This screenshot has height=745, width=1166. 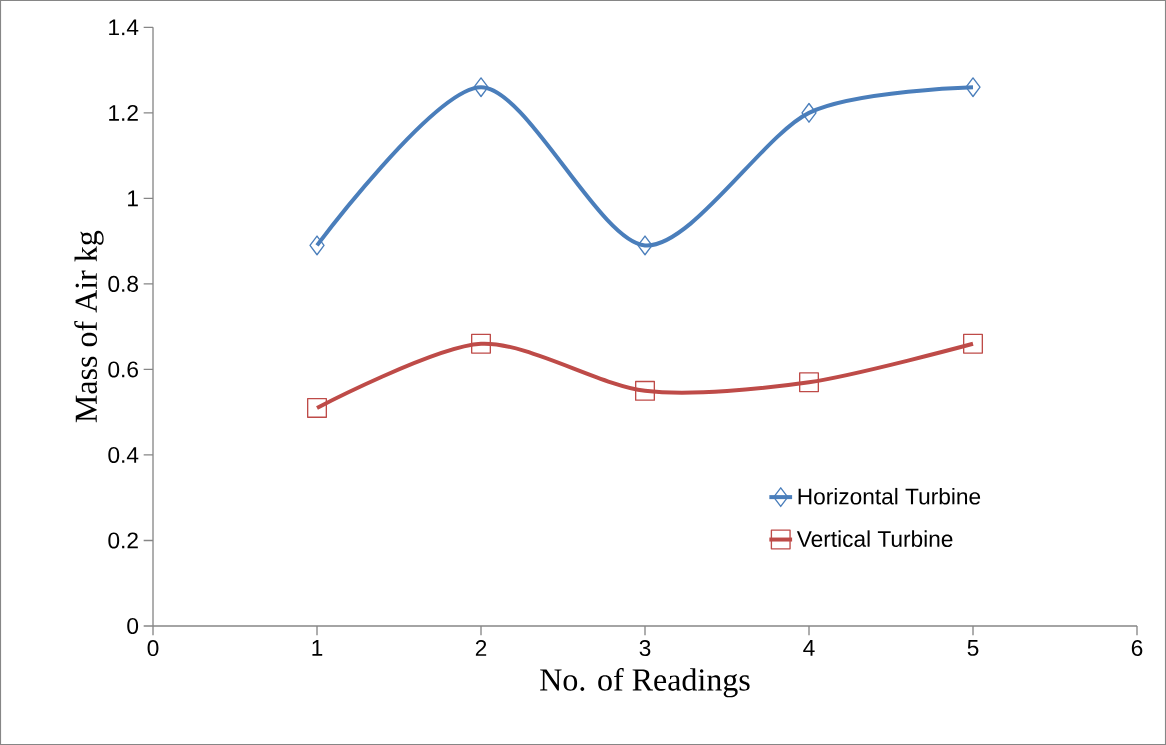 What do you see at coordinates (1137, 648) in the screenshot?
I see `x-tick-label: 6` at bounding box center [1137, 648].